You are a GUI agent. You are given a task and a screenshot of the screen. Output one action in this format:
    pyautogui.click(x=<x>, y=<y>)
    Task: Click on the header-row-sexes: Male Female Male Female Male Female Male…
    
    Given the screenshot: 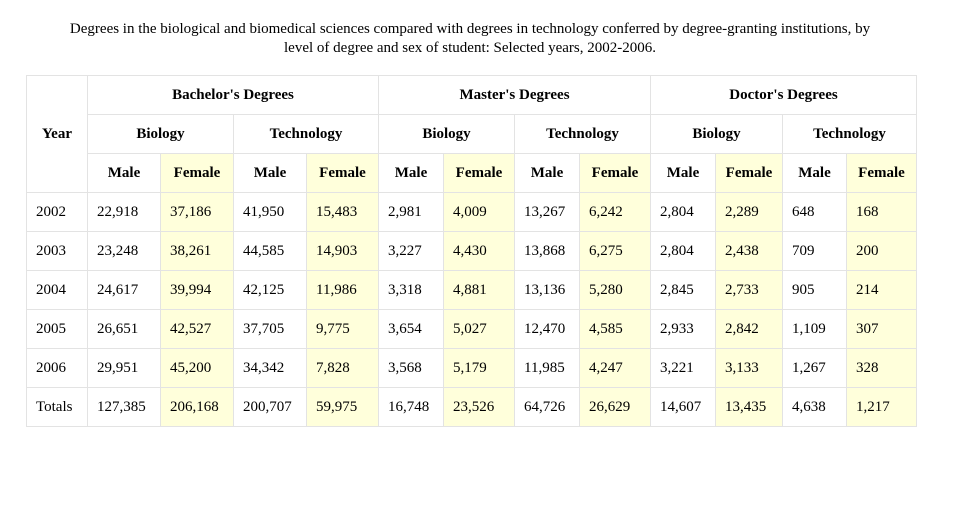 What is the action you would take?
    pyautogui.click(x=472, y=173)
    